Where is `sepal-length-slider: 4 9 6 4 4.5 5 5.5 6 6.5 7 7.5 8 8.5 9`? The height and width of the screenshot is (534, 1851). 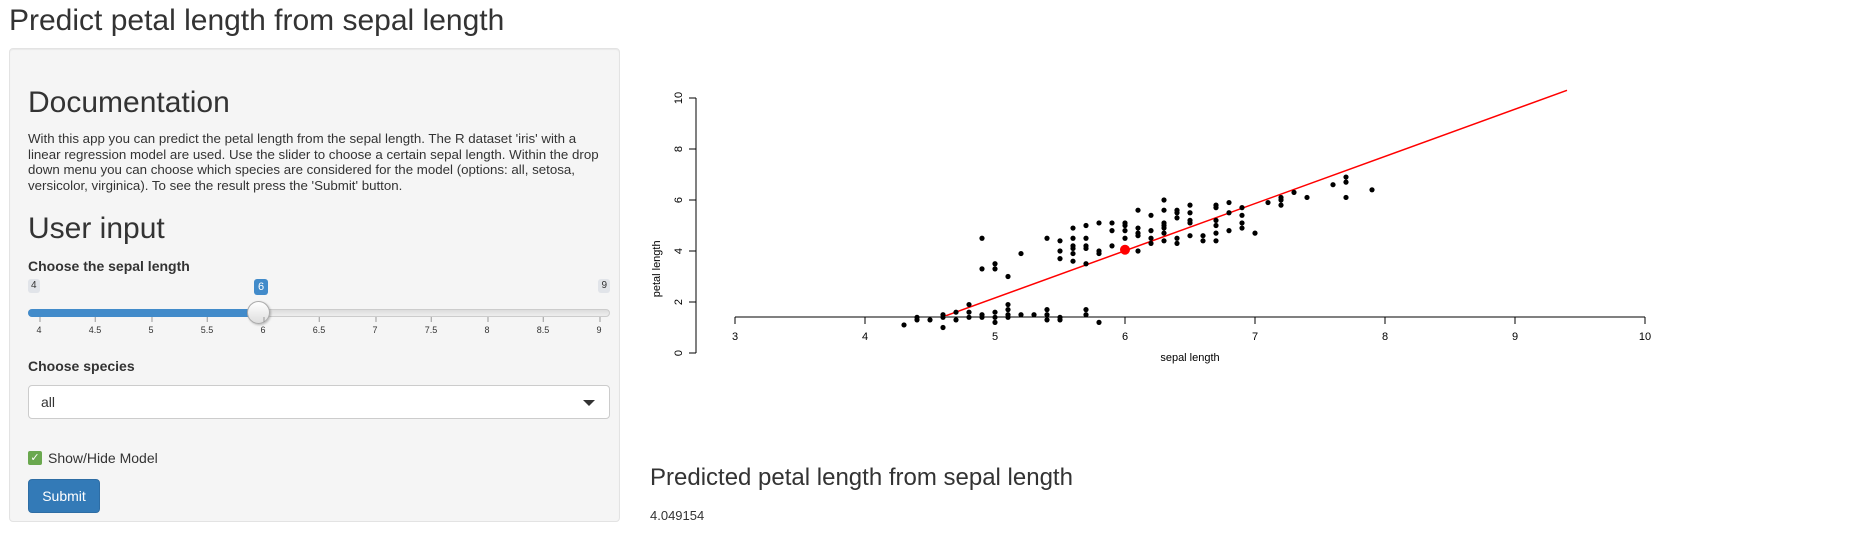 sepal-length-slider: 4 9 6 4 4.5 5 5.5 6 6.5 7 7.5 8 8.5 9 is located at coordinates (319, 309).